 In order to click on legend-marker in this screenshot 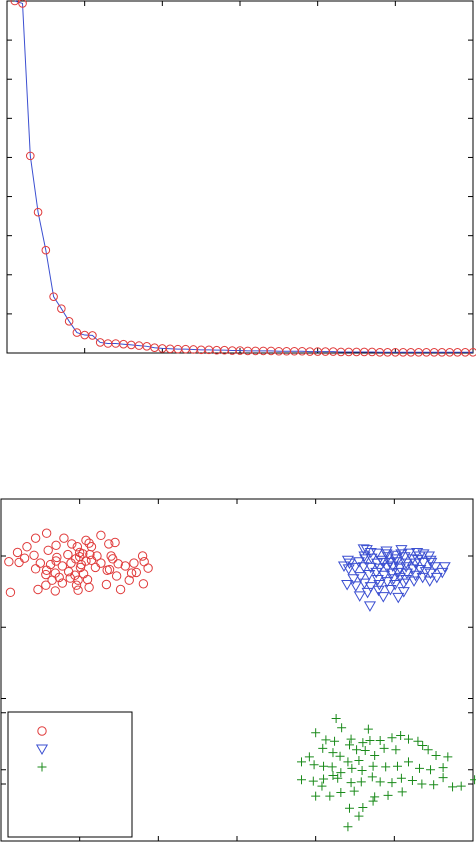, I will do `click(42, 749)`.